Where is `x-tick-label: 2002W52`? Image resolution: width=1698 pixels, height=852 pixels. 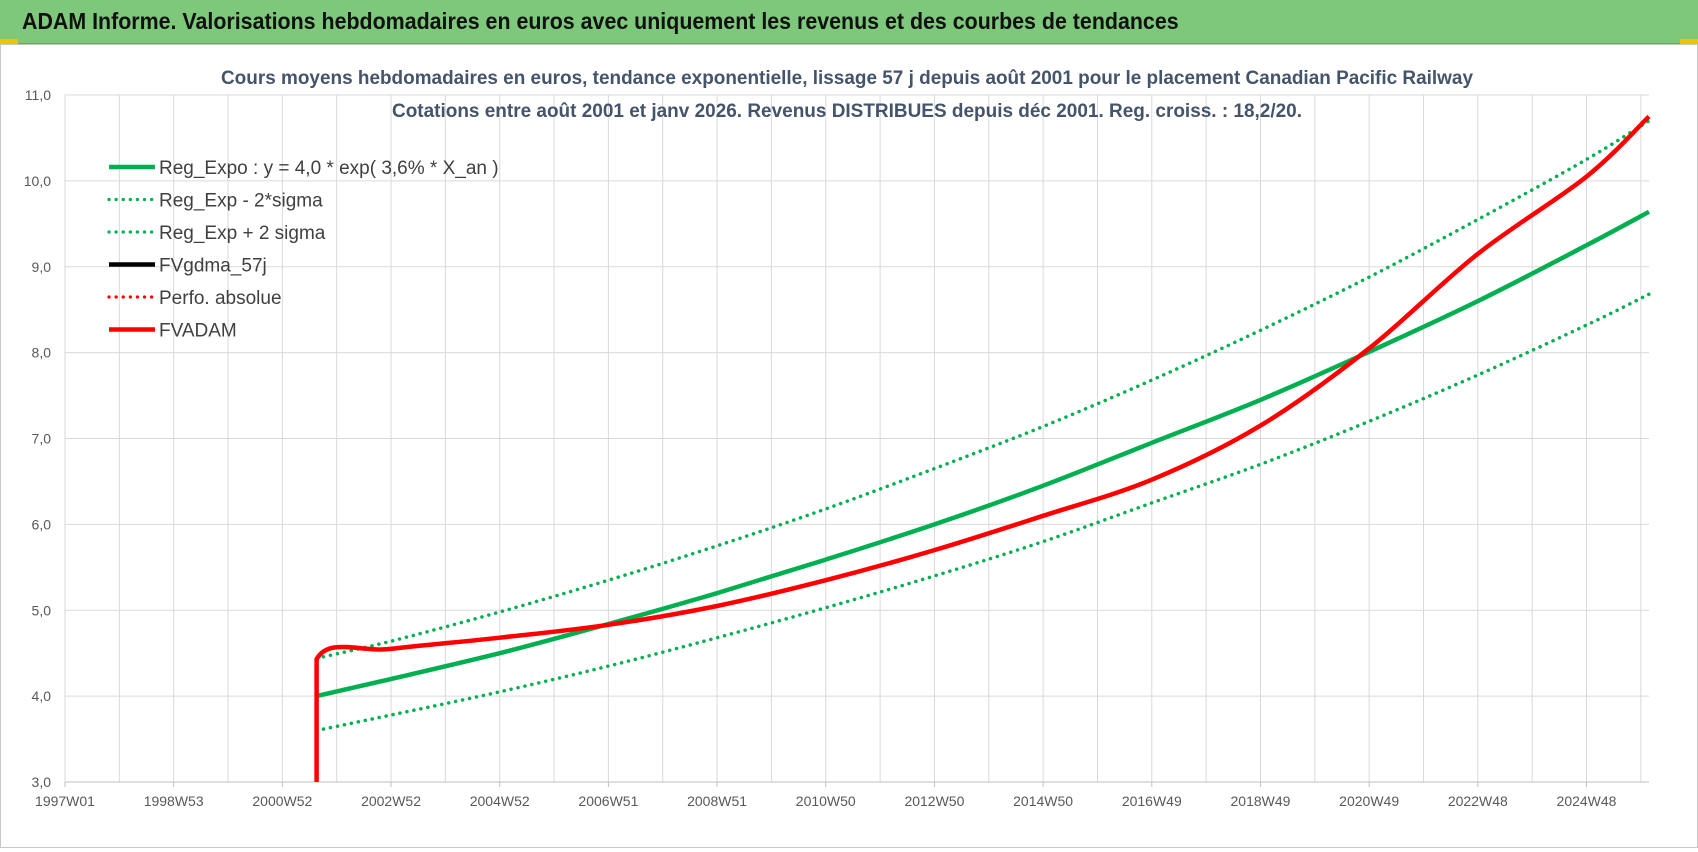
x-tick-label: 2002W52 is located at coordinates (391, 801).